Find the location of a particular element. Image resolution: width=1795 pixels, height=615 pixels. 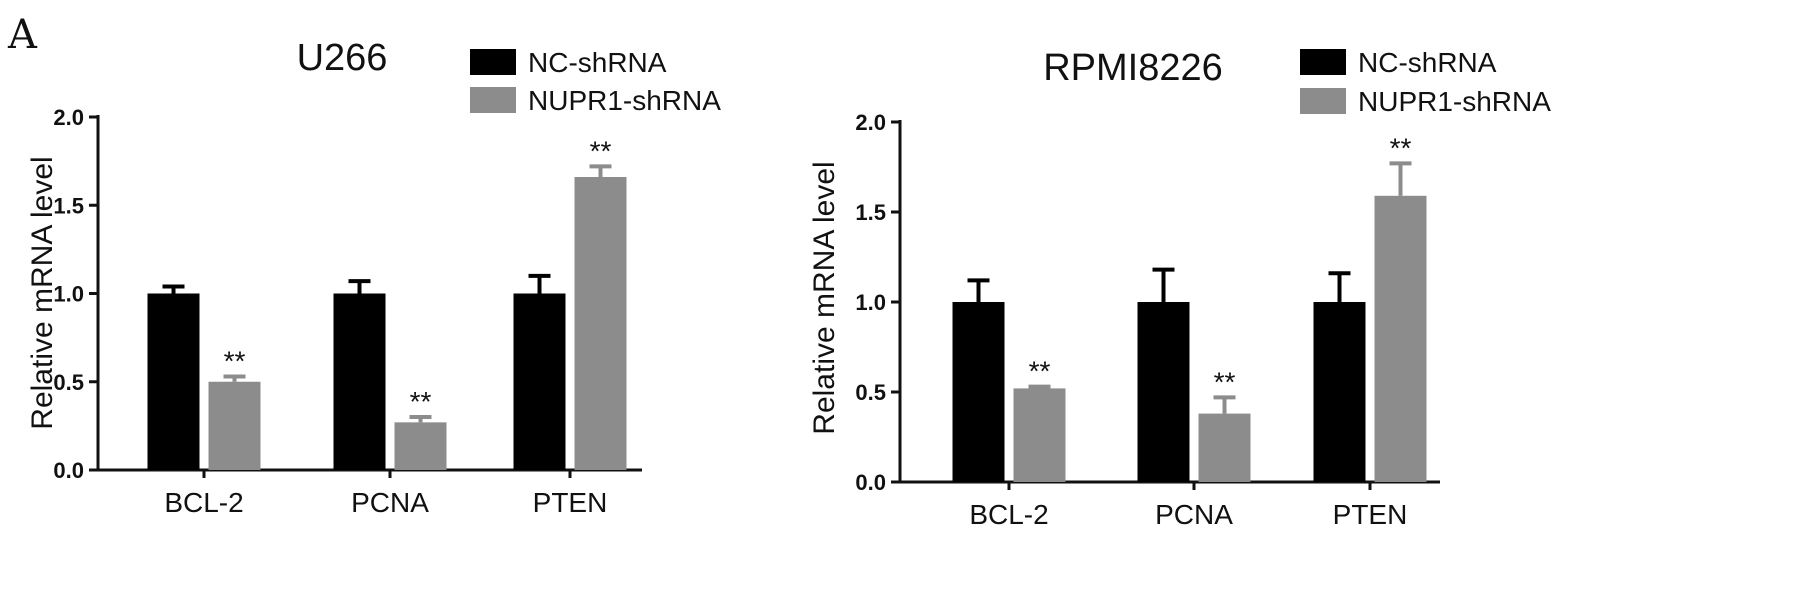

chart-title: U266 is located at coordinates (342, 58).